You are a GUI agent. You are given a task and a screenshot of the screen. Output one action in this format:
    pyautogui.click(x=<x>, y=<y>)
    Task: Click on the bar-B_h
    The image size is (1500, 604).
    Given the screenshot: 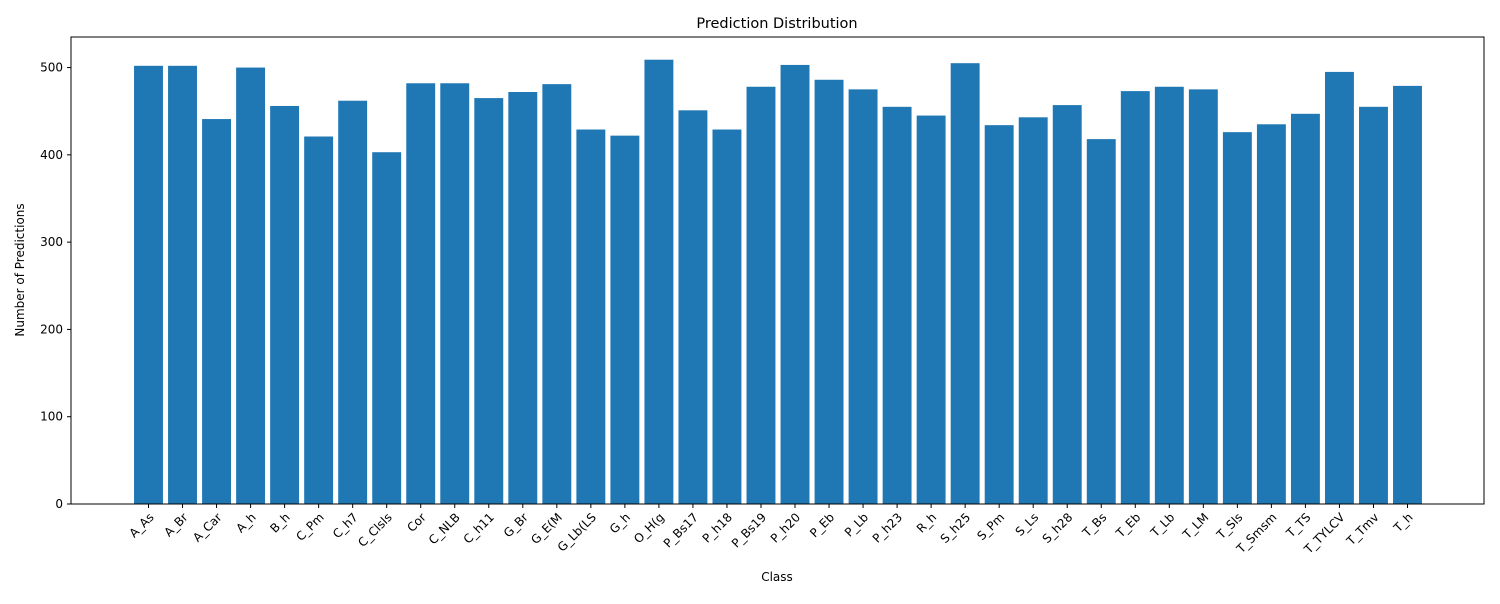 What is the action you would take?
    pyautogui.click(x=285, y=305)
    